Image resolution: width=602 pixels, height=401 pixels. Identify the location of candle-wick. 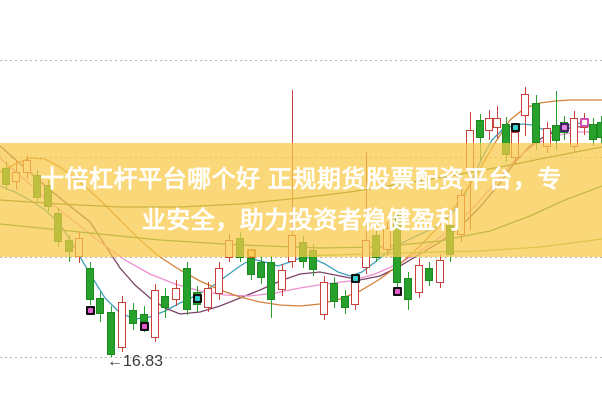
(556, 120).